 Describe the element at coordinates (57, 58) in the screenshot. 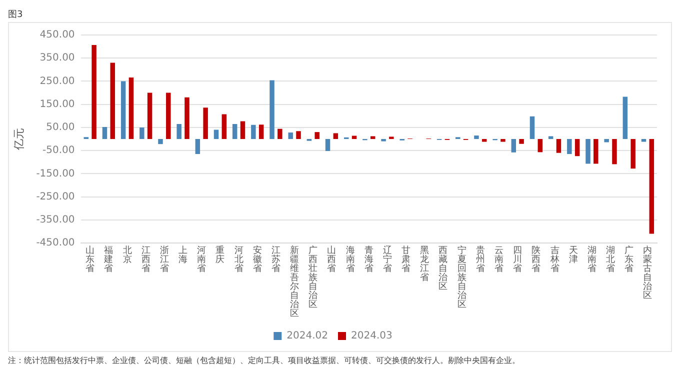

I see `y-tick-label: 350.00` at that location.